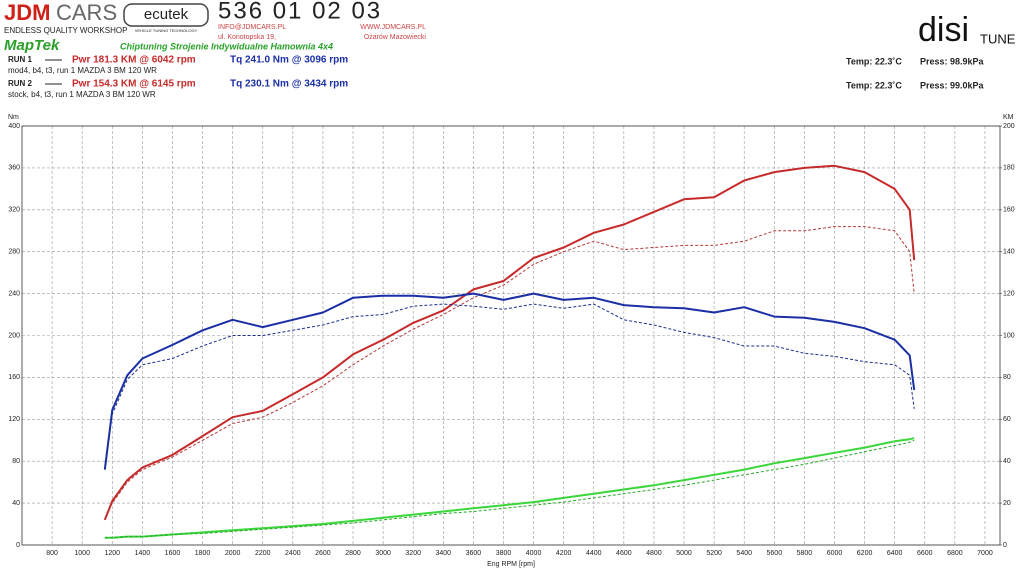 The width and height of the screenshot is (1024, 576). Describe the element at coordinates (1009, 210) in the screenshot. I see `y2-tick-label: 160` at that location.